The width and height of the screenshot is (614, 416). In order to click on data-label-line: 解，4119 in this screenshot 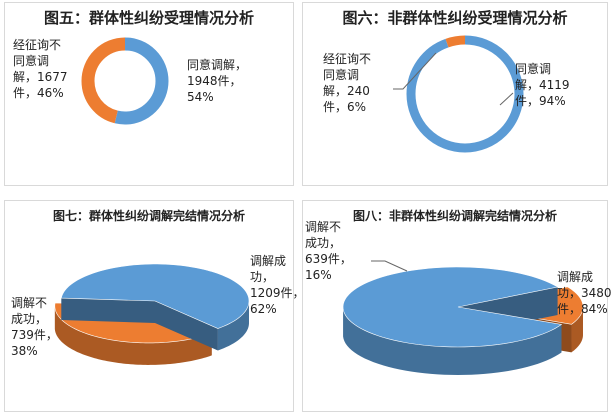, I will do `click(542, 85)`.